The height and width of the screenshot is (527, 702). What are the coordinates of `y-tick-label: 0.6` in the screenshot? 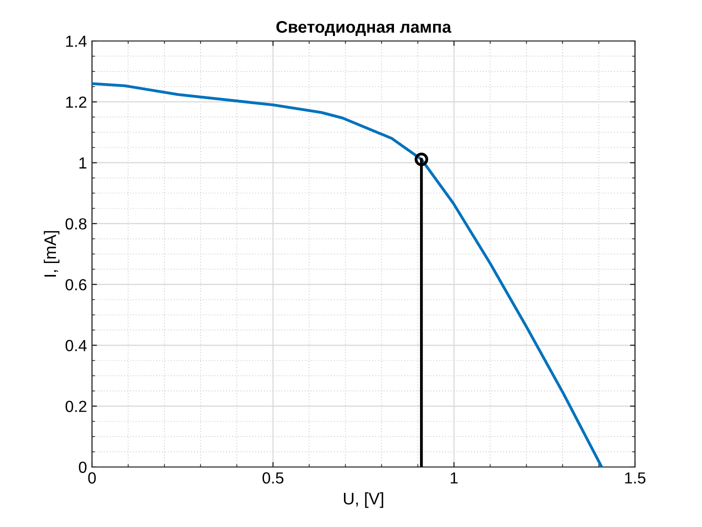 It's located at (76, 284).